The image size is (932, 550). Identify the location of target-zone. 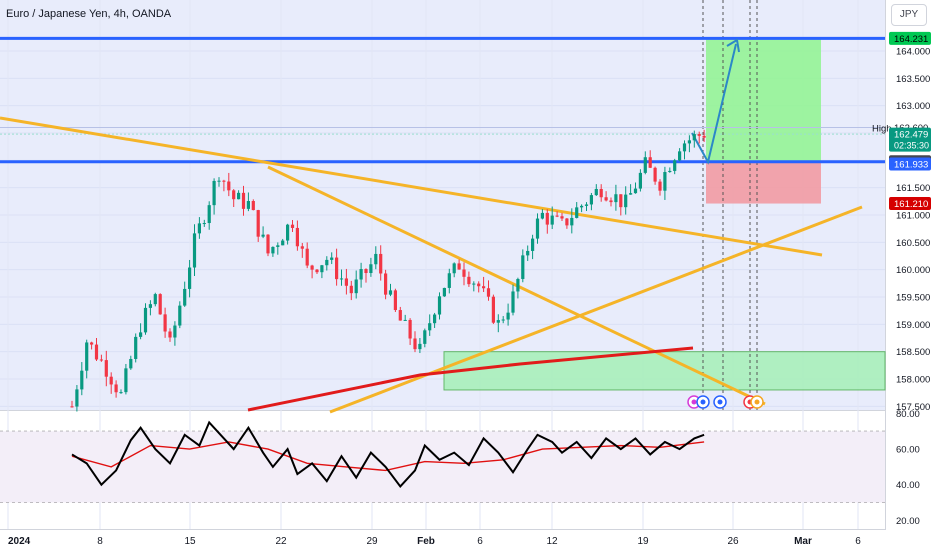
(763, 100).